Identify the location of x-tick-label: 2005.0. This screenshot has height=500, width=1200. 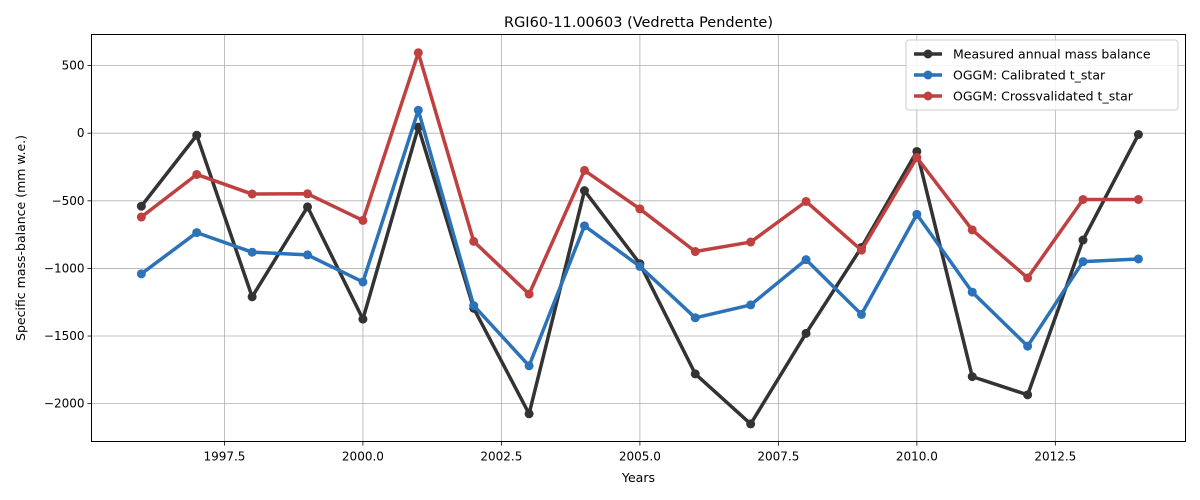
(640, 457).